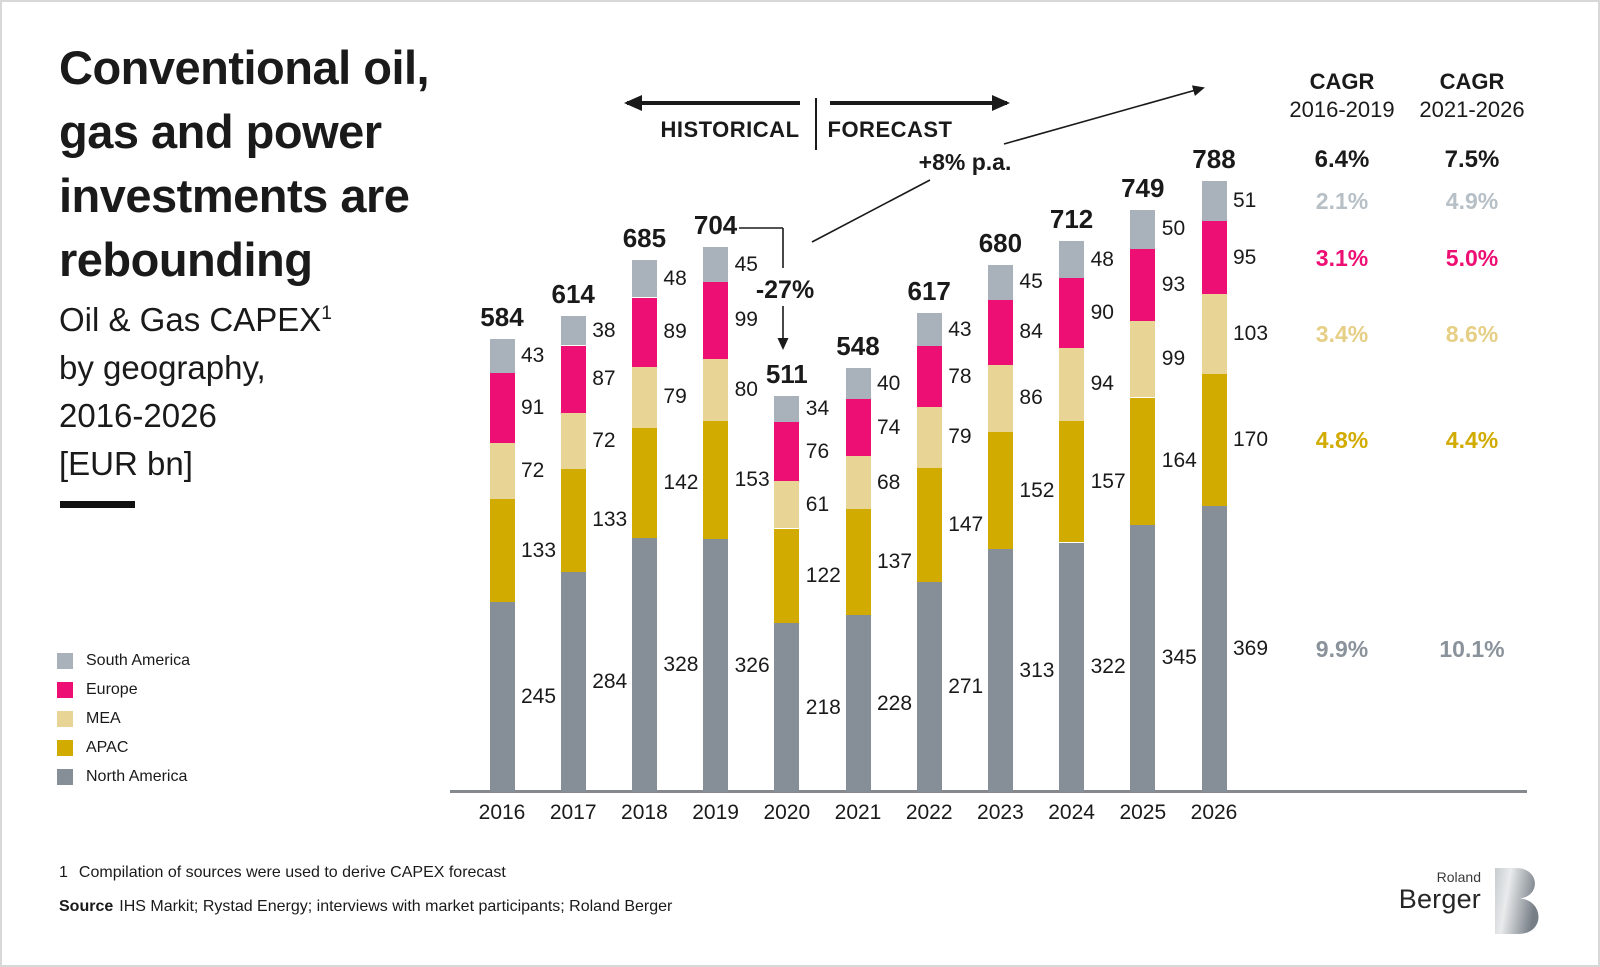 The width and height of the screenshot is (1600, 967). I want to click on drop-rate-label: -27%, so click(785, 290).